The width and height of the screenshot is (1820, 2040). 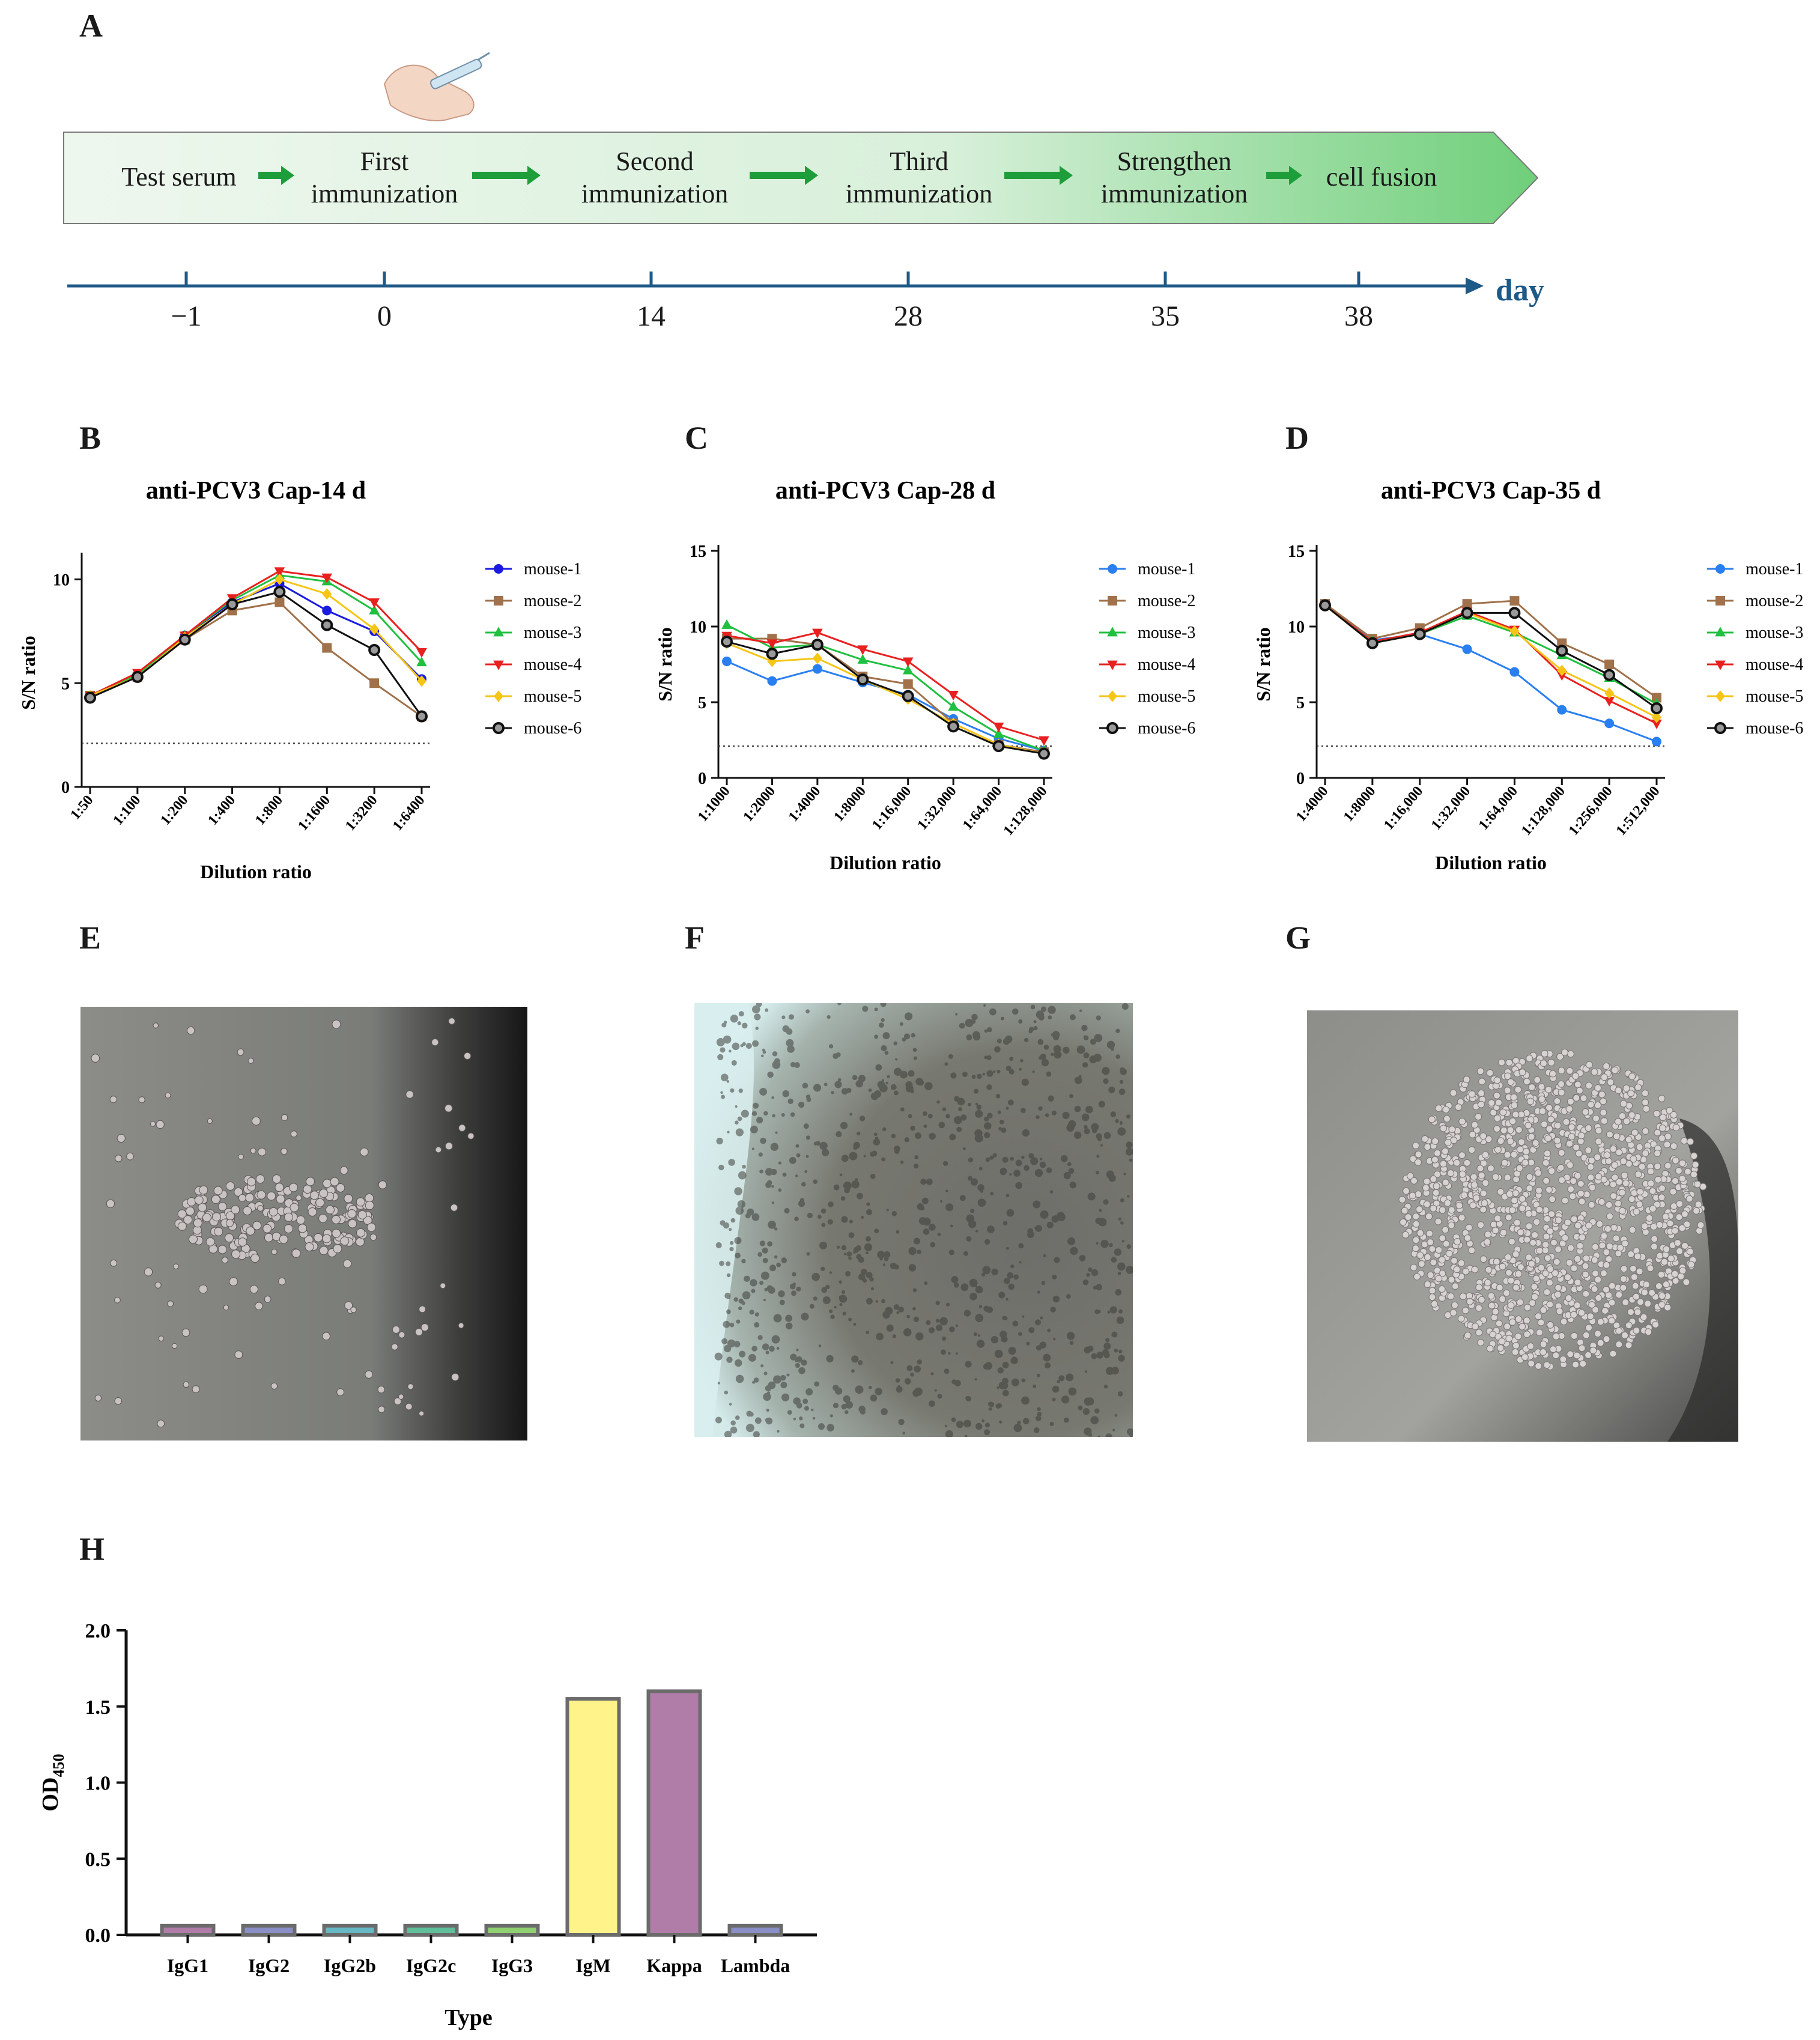 I want to click on legend-item: mouse-6, so click(x=1147, y=729).